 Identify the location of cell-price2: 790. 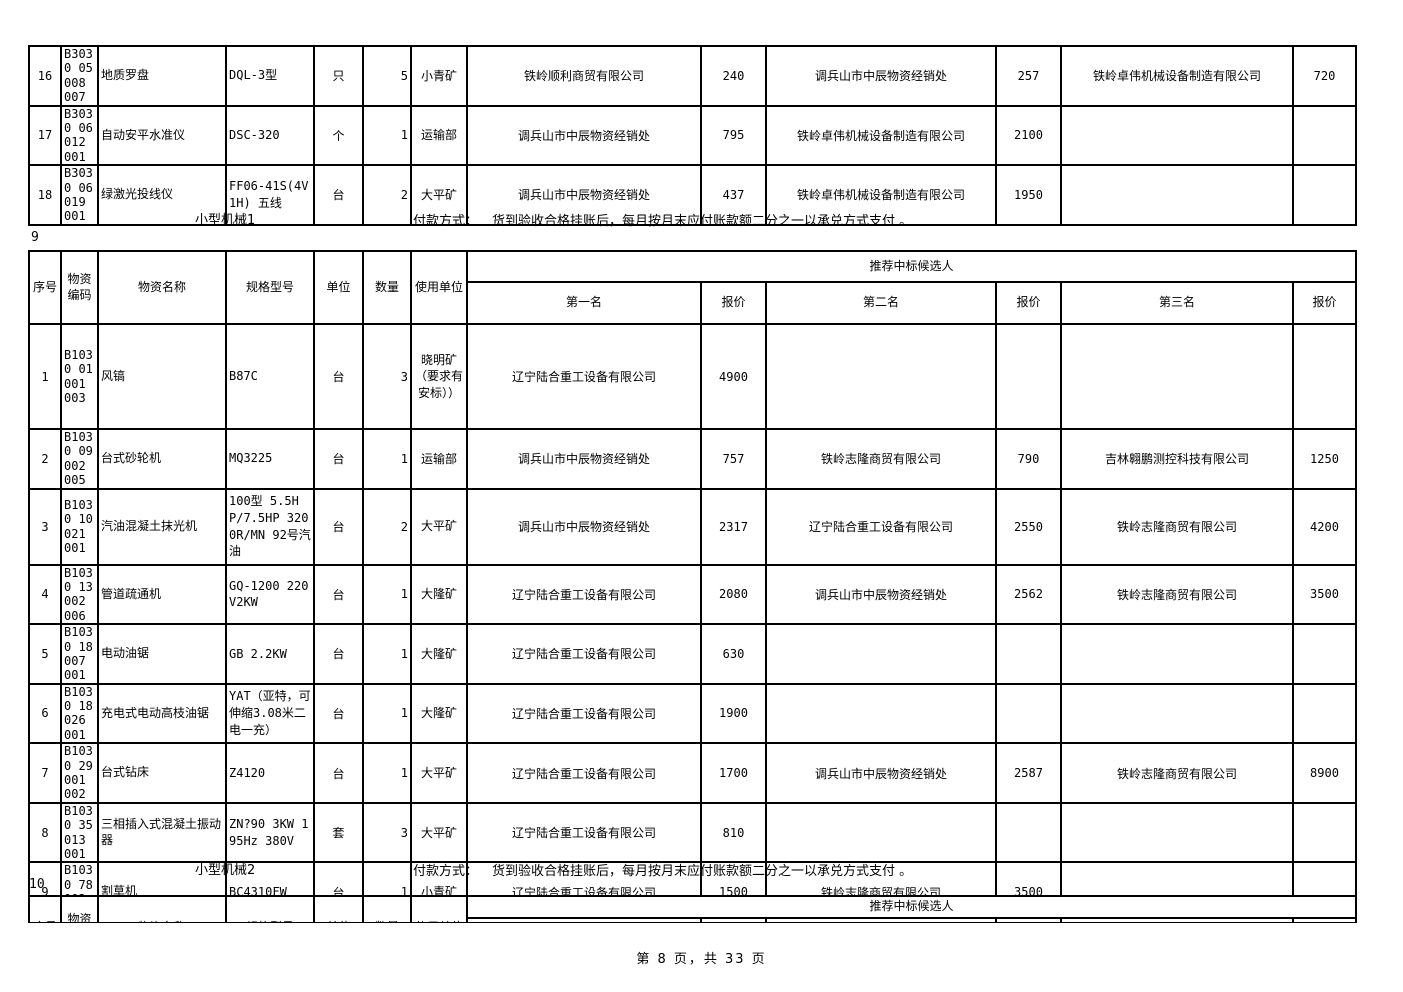
(1028, 459).